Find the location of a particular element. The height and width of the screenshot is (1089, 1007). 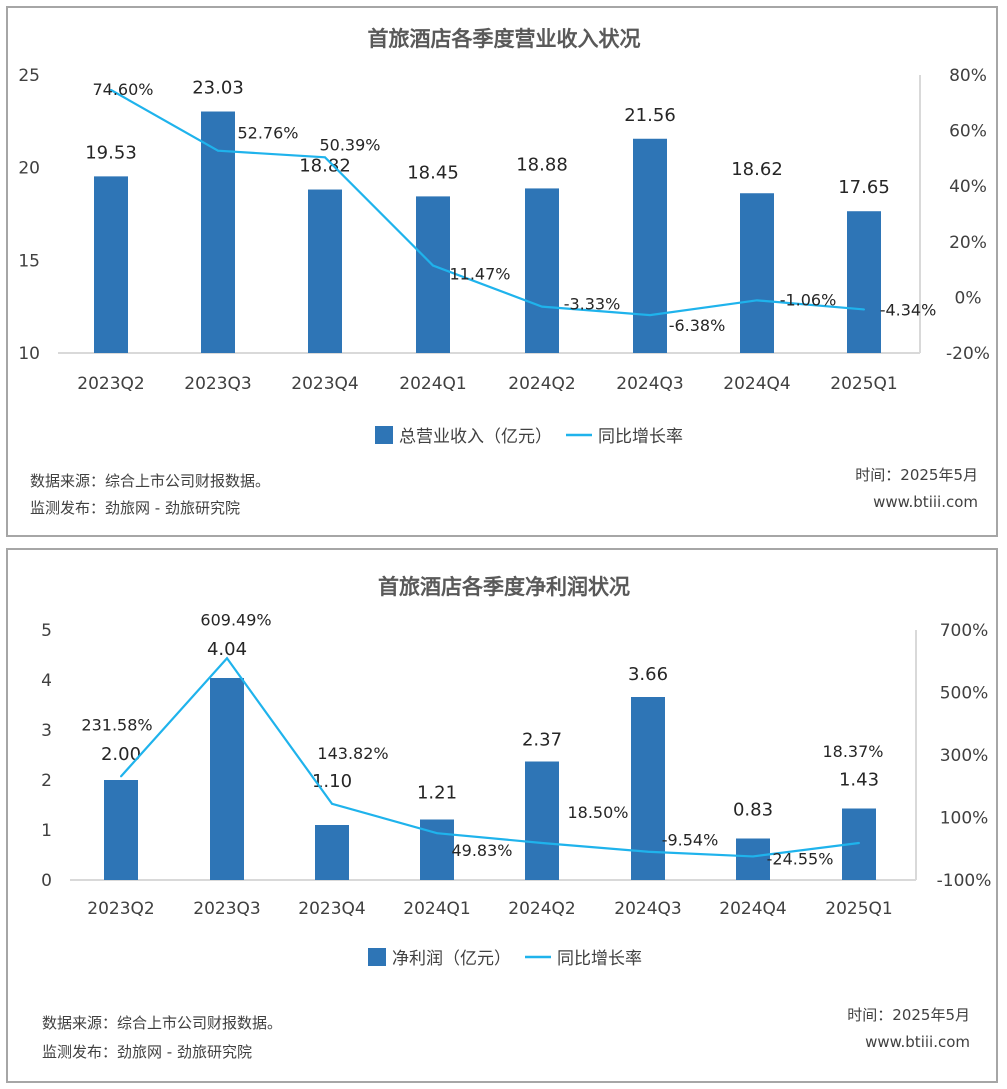

left-axis-tick: 5 is located at coordinates (46, 631).